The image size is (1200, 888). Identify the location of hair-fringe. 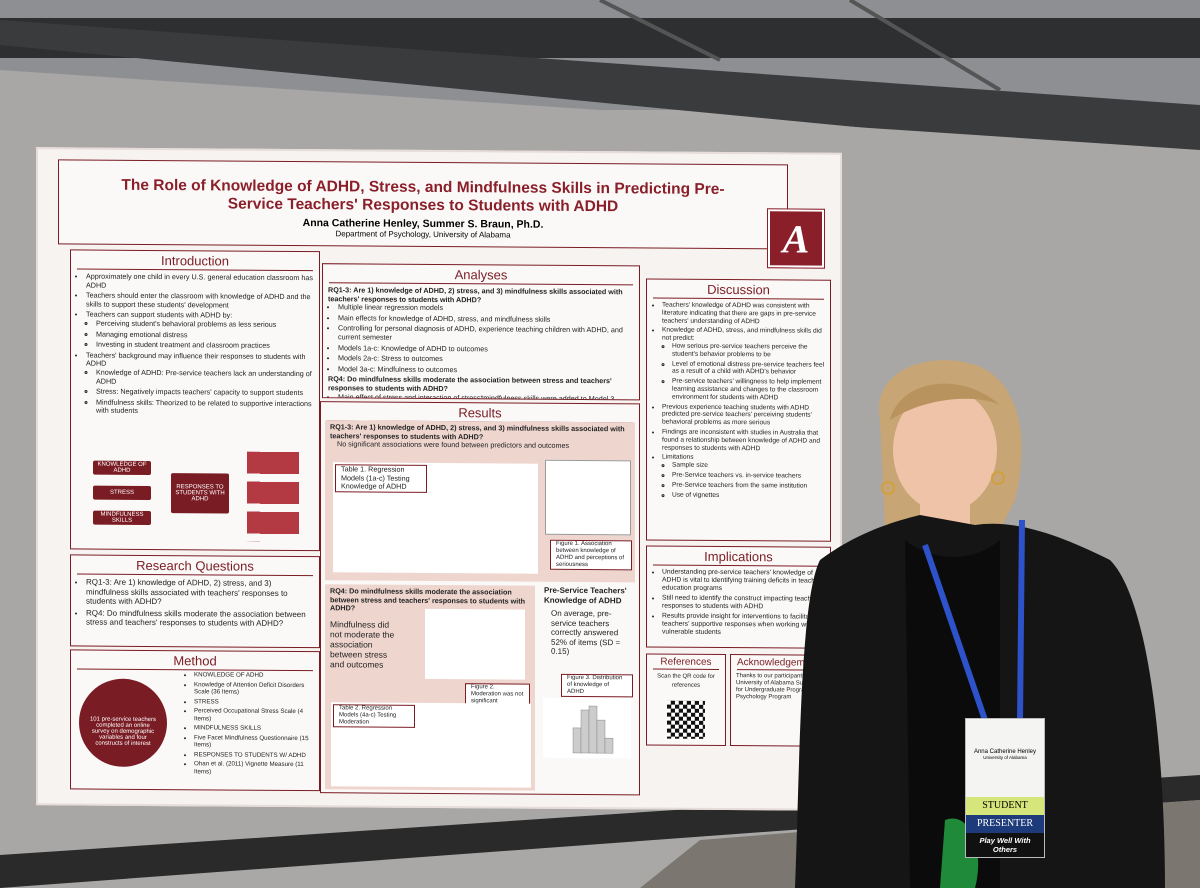
(945, 401).